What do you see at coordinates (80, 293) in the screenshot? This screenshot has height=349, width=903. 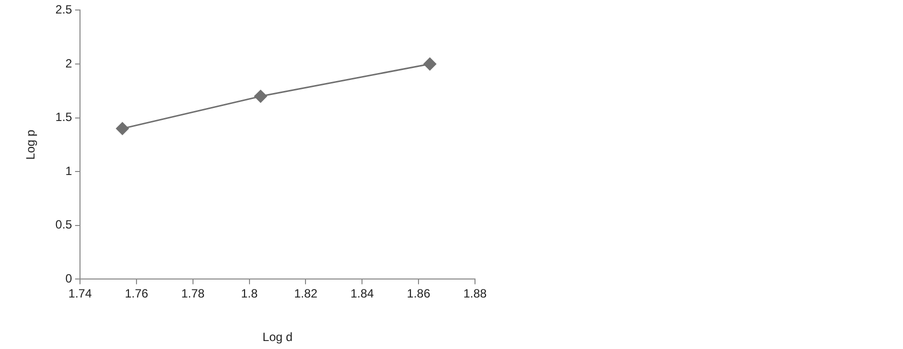 I see `x-tick-label: 1.74` at bounding box center [80, 293].